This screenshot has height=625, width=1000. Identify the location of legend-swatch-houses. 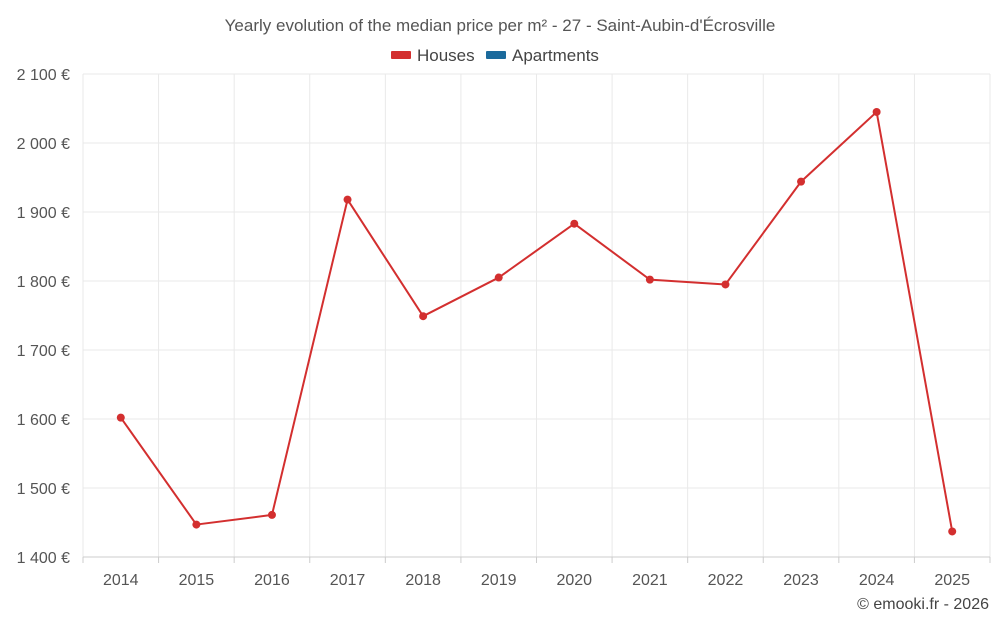
(401, 55).